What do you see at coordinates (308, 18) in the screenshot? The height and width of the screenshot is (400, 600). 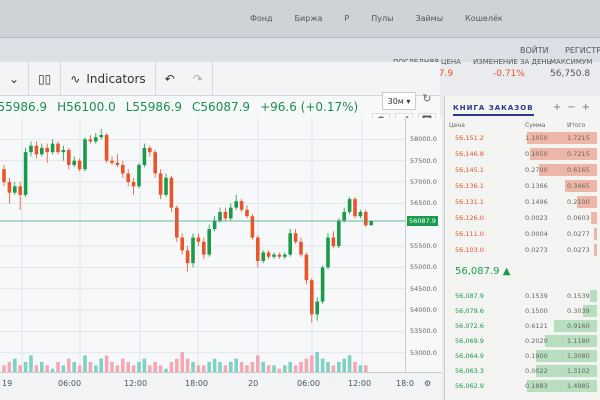 I see `topbar-item: Биржа` at bounding box center [308, 18].